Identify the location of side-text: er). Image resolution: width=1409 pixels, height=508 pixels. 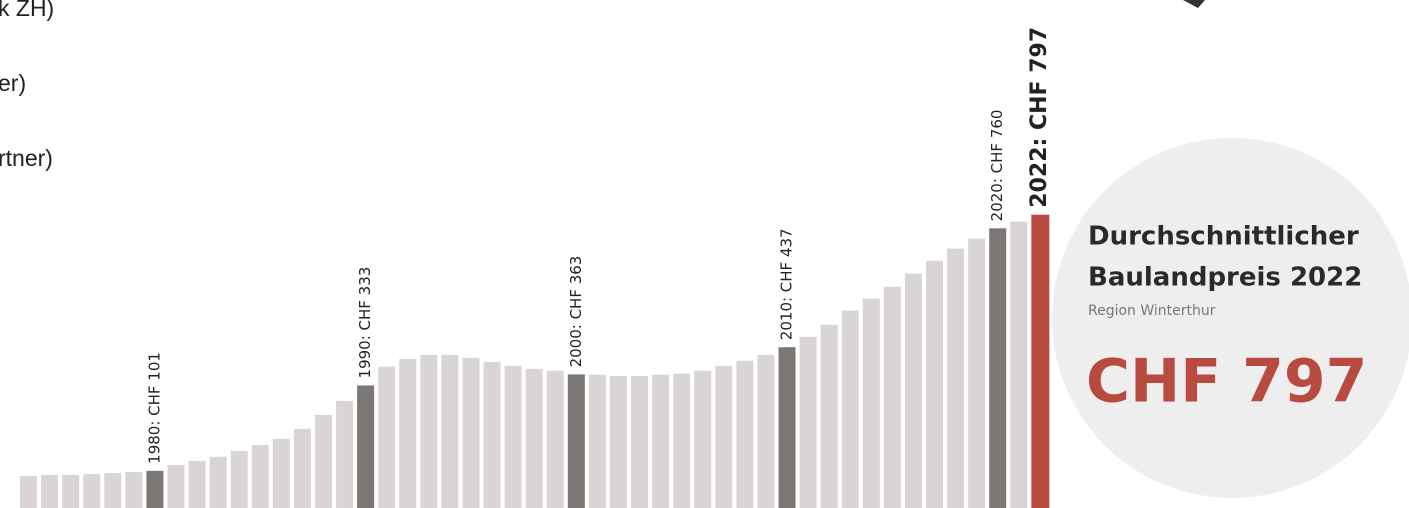
(13, 83).